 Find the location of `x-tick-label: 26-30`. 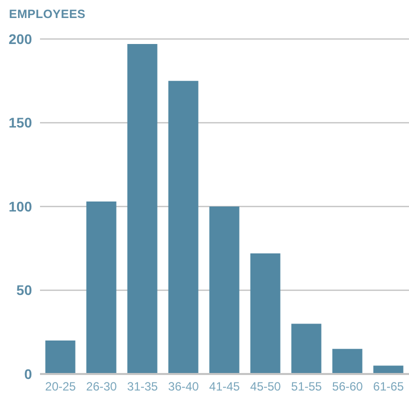

x-tick-label: 26-30 is located at coordinates (102, 387).